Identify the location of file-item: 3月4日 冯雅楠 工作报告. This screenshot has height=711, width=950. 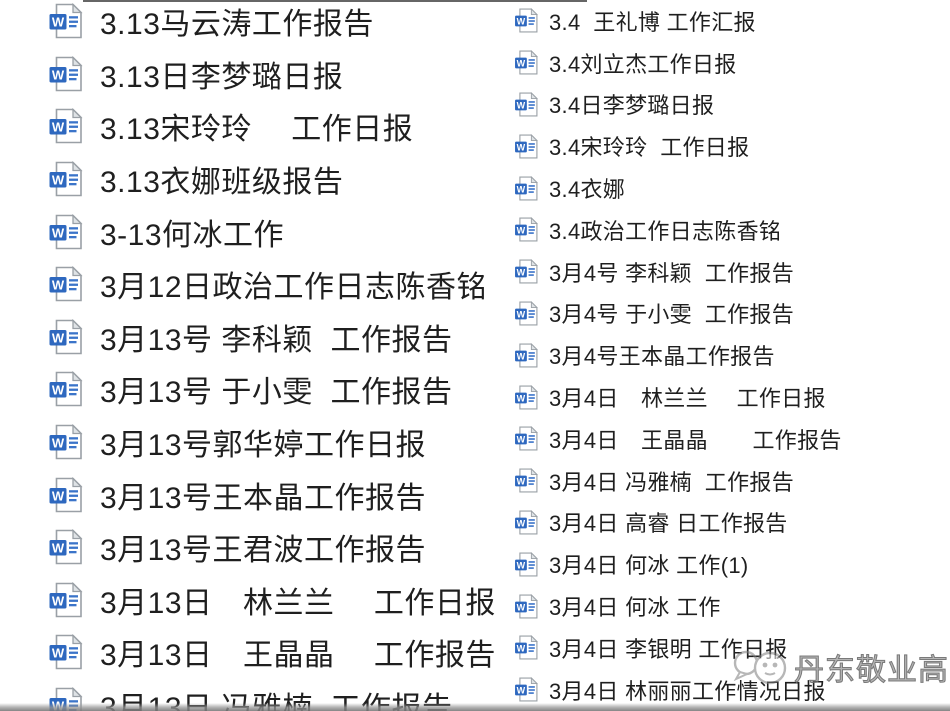
(732, 481).